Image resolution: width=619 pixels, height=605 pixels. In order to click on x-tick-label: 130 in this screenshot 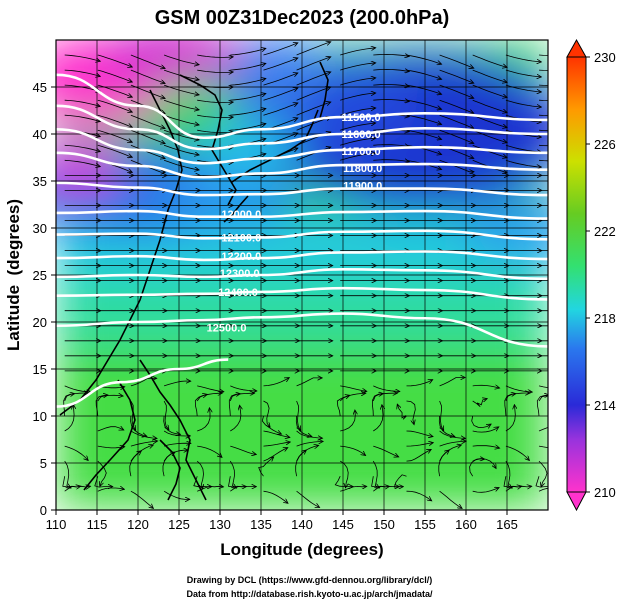, I will do `click(220, 524)`.